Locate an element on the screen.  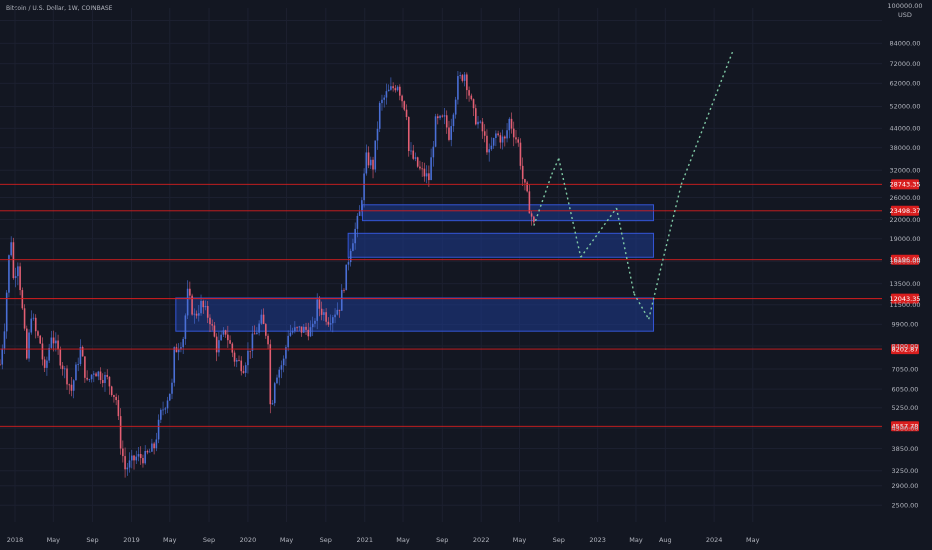
y-tick-label: 38000.00 is located at coordinates (904, 148).